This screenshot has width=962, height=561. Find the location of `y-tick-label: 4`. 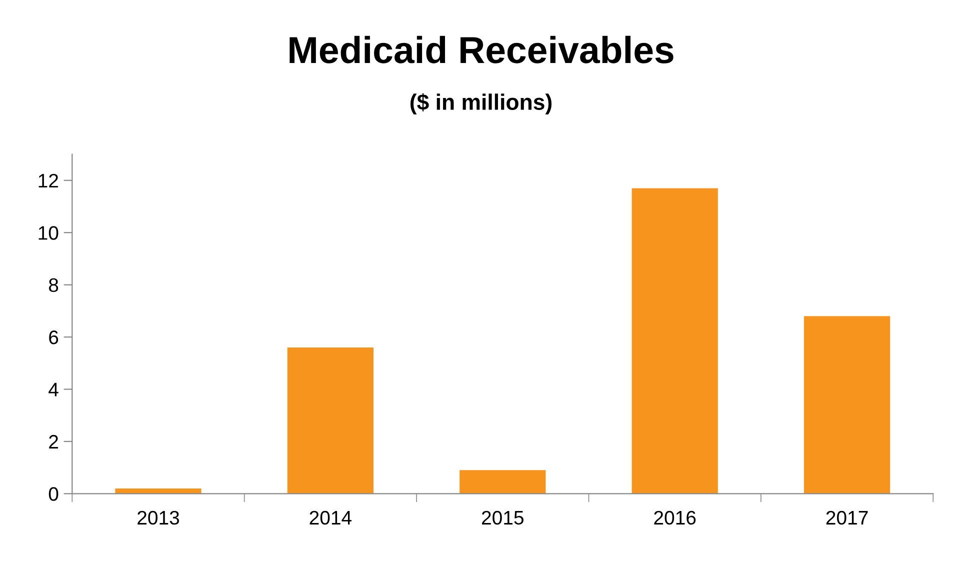

y-tick-label: 4 is located at coordinates (53, 389).